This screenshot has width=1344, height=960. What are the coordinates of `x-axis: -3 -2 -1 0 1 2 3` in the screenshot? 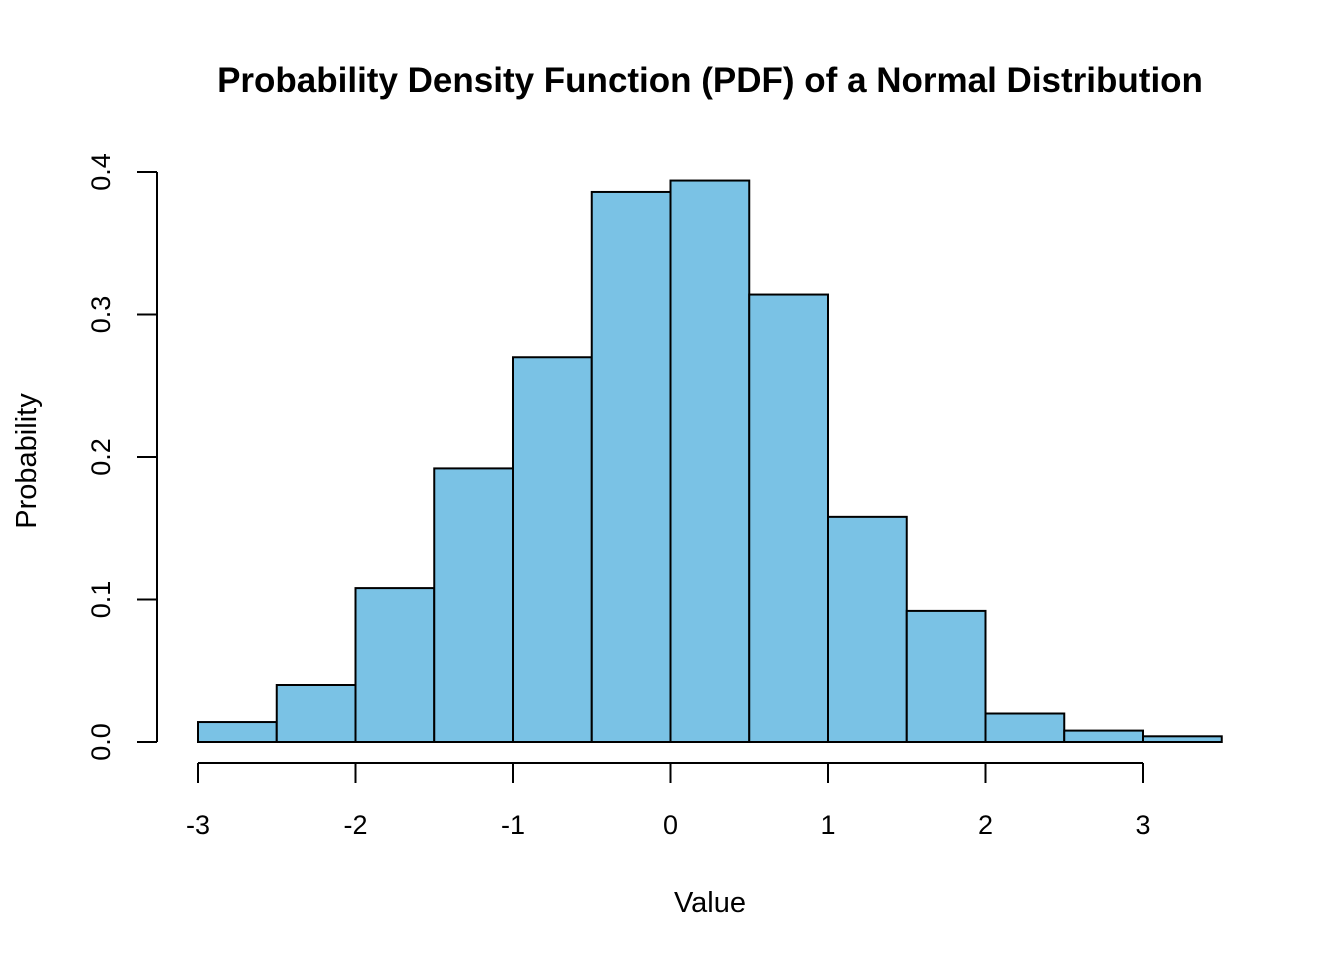 It's located at (668, 801).